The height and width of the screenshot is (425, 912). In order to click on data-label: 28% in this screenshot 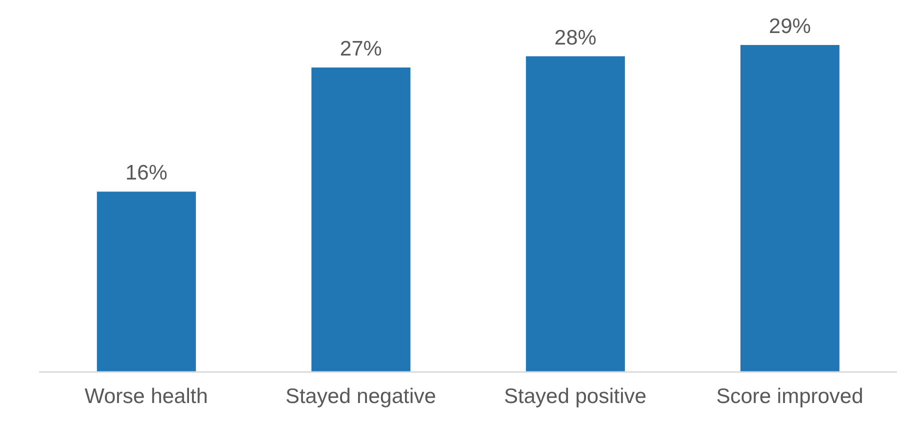, I will do `click(575, 38)`.